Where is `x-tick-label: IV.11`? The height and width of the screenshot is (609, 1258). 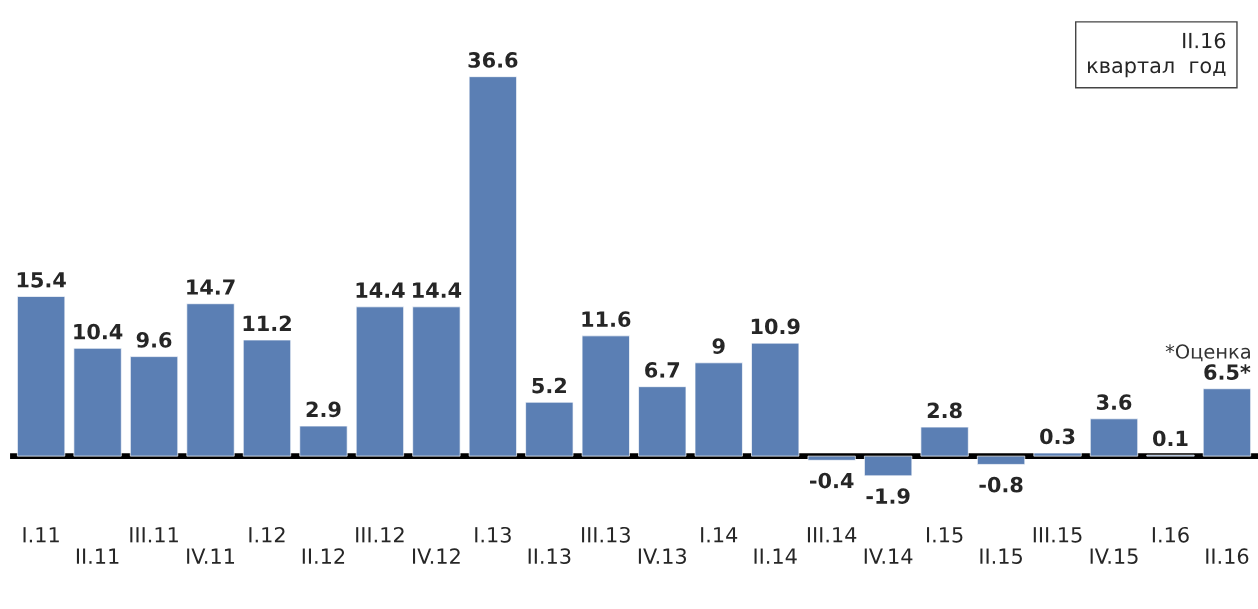 x-tick-label: IV.11 is located at coordinates (211, 556).